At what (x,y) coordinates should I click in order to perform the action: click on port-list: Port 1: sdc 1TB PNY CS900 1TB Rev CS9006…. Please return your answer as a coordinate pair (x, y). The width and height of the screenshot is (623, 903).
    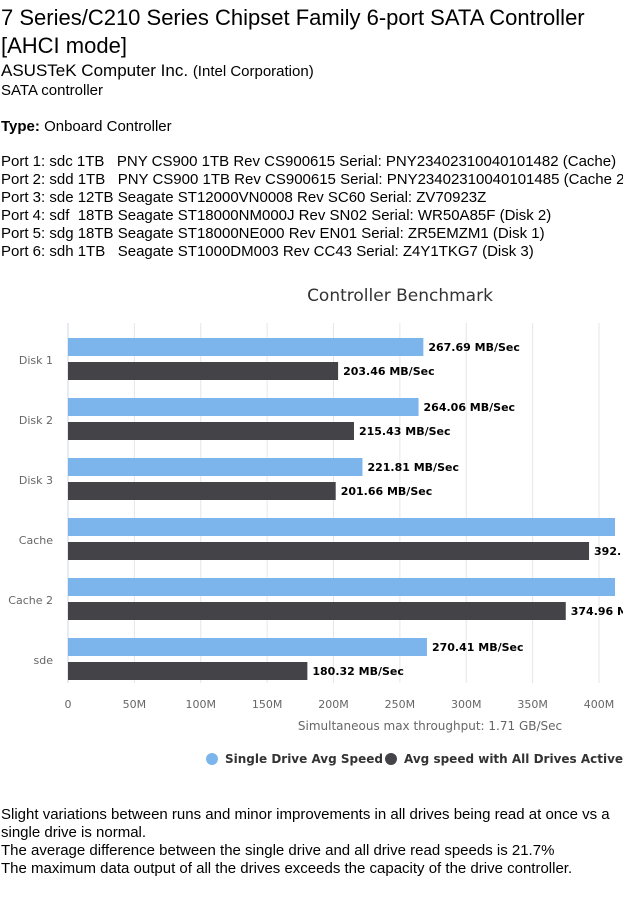
    Looking at the image, I should click on (312, 207).